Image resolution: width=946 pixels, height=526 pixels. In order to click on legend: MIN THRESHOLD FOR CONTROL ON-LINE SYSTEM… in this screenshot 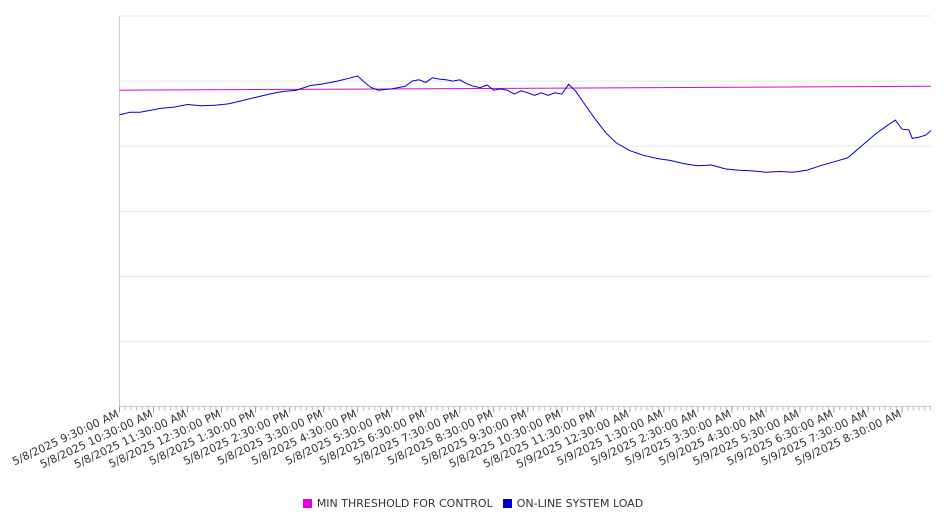, I will do `click(473, 503)`.